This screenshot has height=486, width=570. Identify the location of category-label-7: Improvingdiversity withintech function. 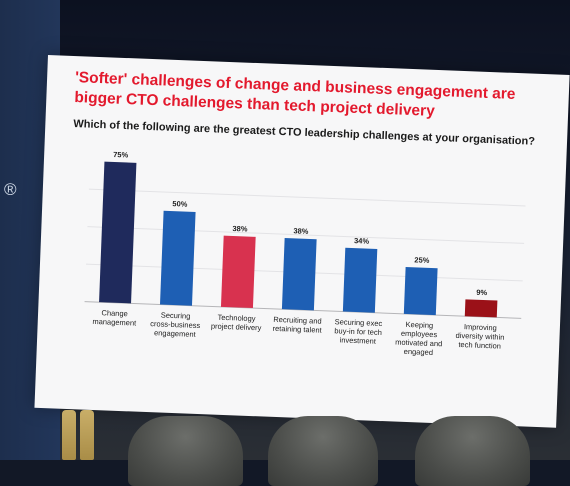
(480, 336).